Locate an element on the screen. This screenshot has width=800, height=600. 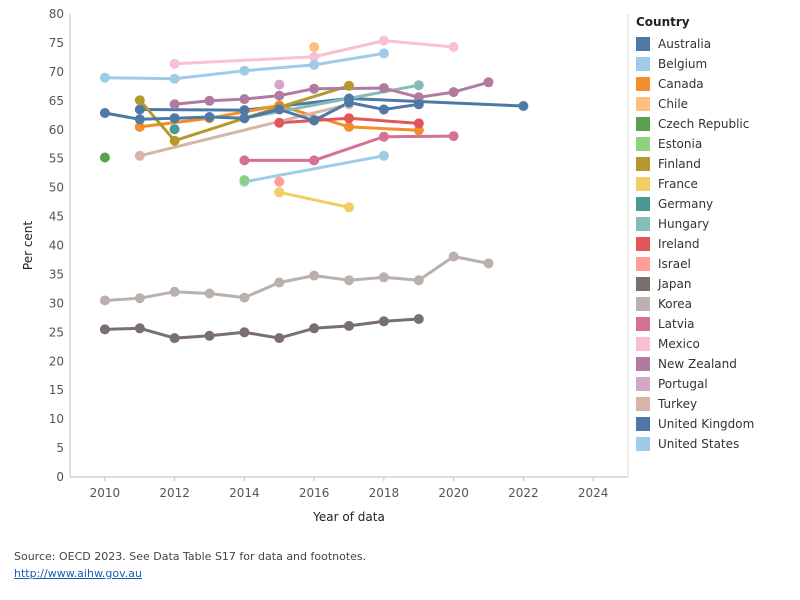
y-tick-label: 50 is located at coordinates (56, 188).